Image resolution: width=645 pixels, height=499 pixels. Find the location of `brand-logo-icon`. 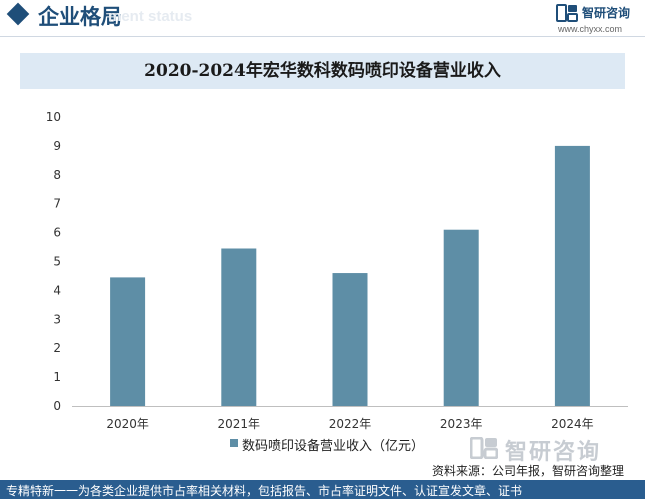

brand-logo-icon is located at coordinates (567, 13).